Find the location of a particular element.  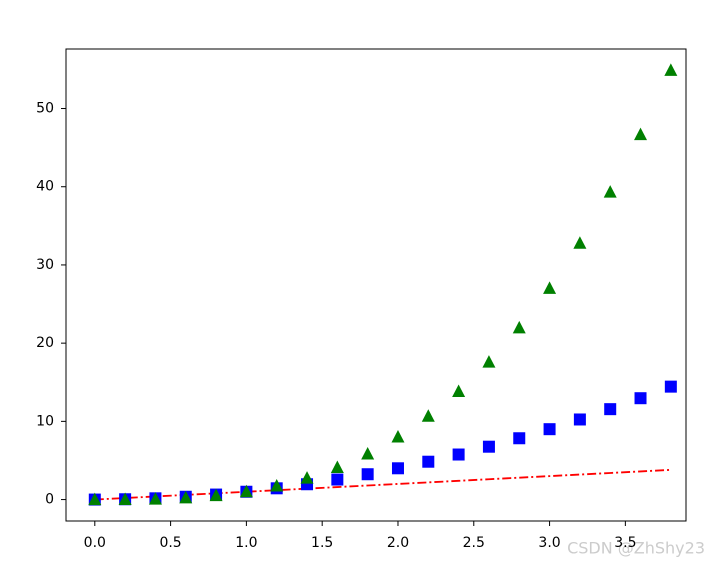

y-tick-label: 40 is located at coordinates (45, 187).